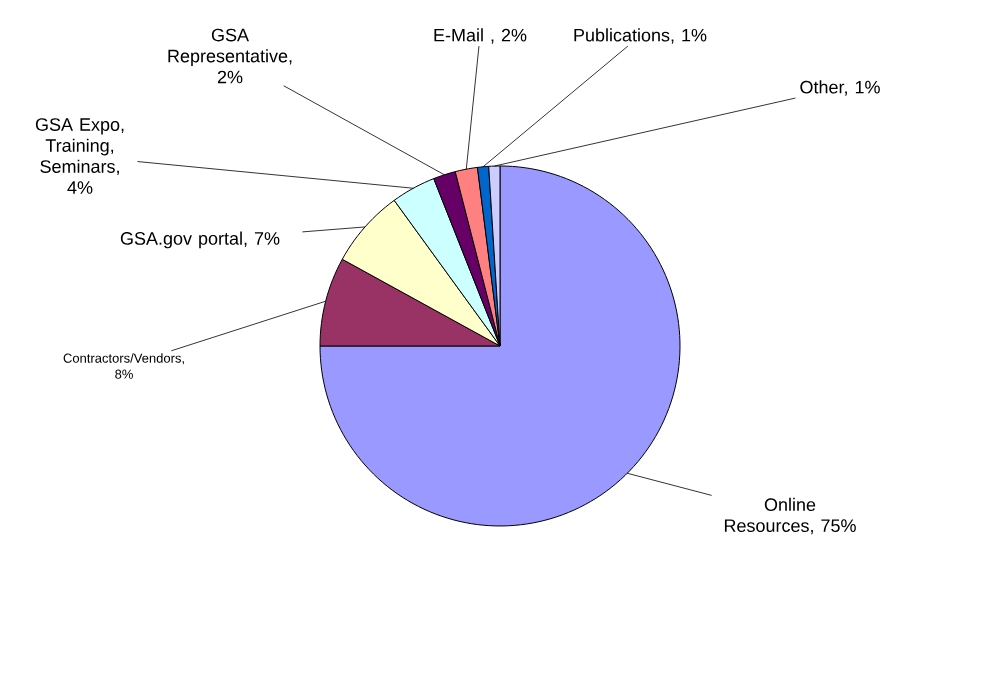  Describe the element at coordinates (200, 240) in the screenshot. I see `legend-label: GSA.gov portal, 7%` at that location.